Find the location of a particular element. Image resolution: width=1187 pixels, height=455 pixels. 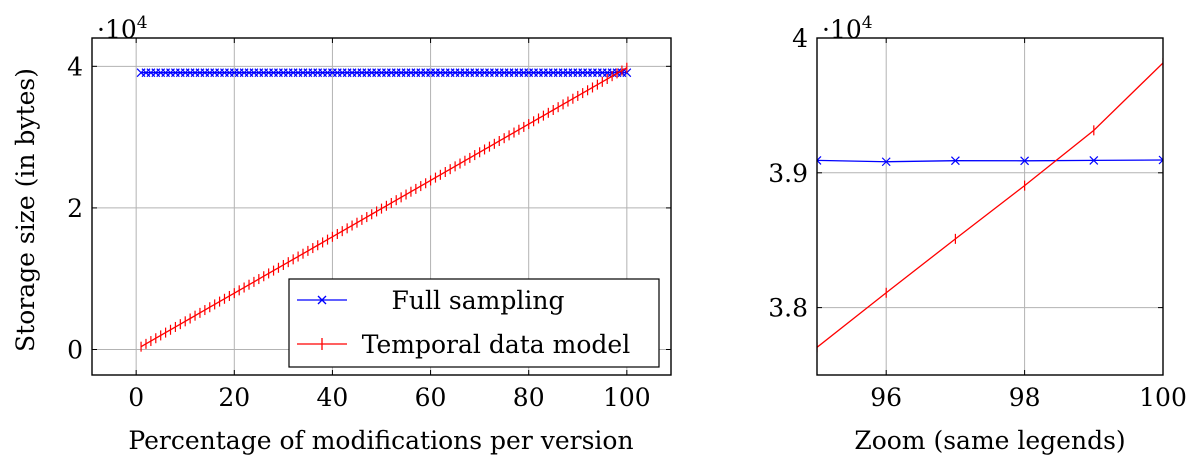

right-y-tick-label: 3.9 is located at coordinates (788, 173).